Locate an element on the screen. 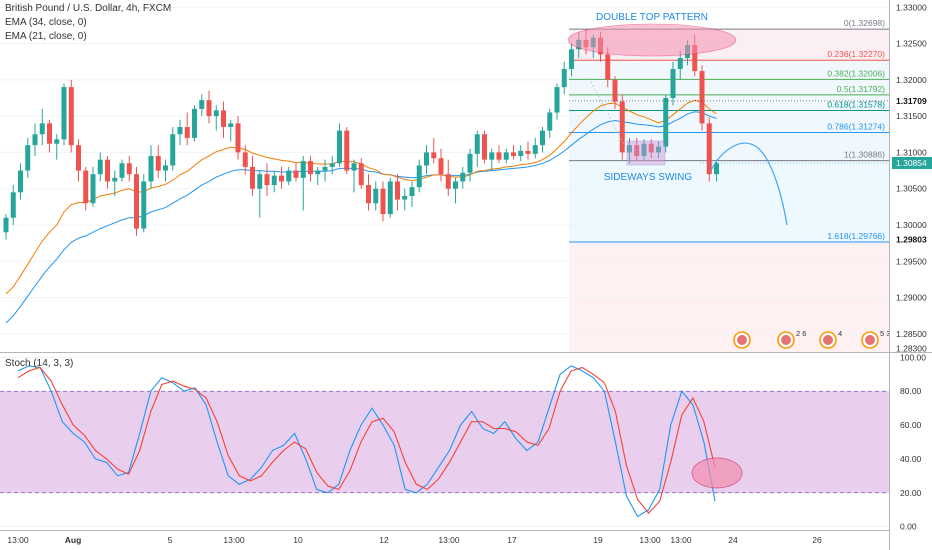  event-badge: 4 is located at coordinates (830, 339).